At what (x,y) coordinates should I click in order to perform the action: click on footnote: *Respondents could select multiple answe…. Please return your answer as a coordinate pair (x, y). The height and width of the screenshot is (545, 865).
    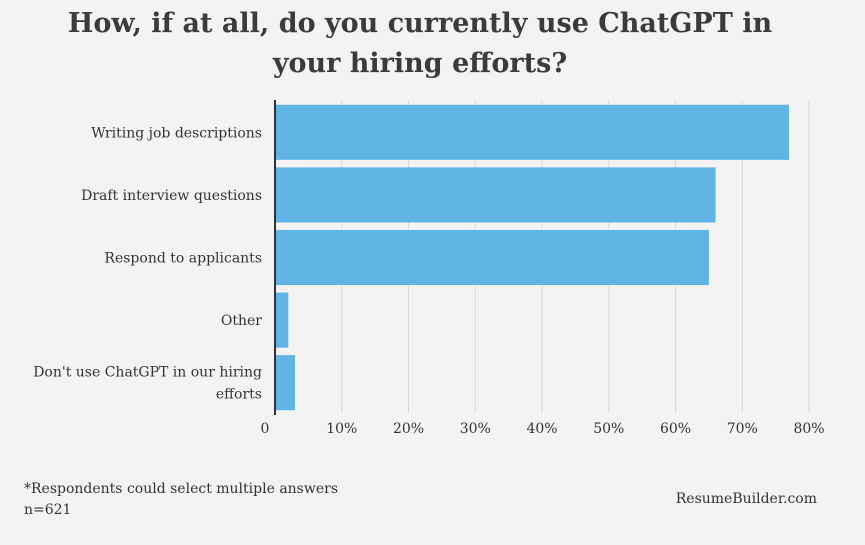
    Looking at the image, I should click on (181, 500).